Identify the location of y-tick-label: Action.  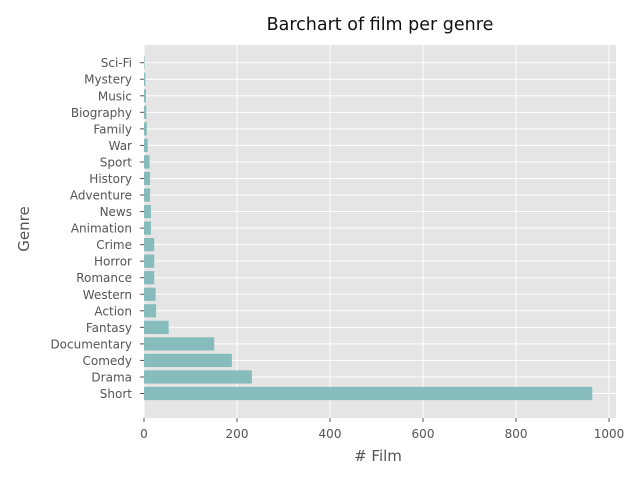
(113, 311).